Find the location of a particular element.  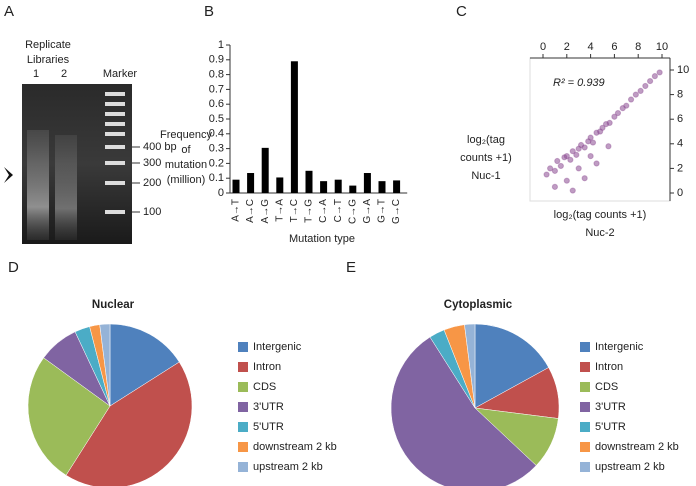

size-label: 400 bp is located at coordinates (160, 147).